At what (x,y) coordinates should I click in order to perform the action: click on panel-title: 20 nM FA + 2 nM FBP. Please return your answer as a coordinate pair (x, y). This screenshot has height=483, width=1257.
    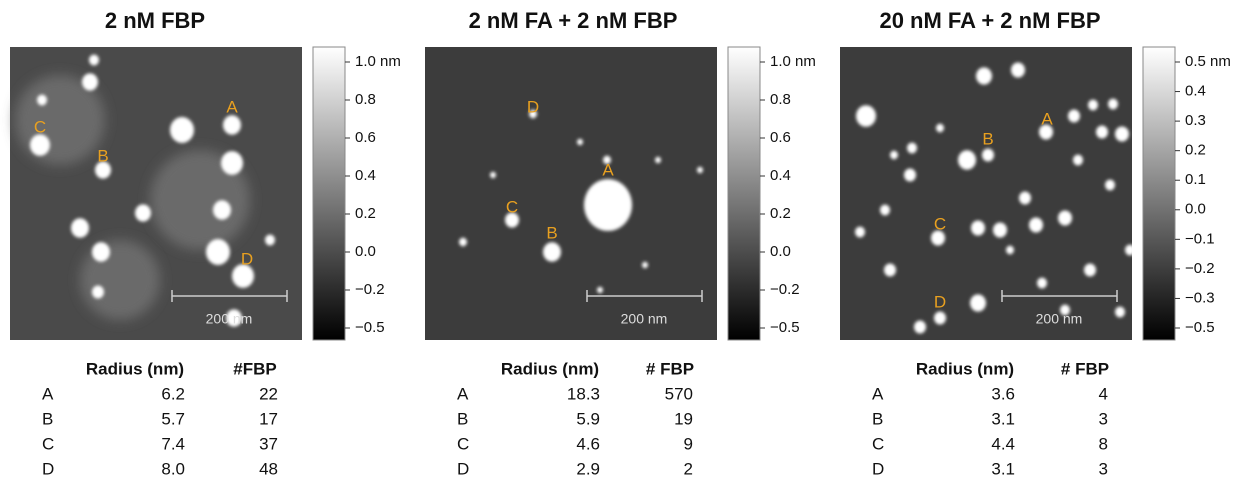
    Looking at the image, I should click on (989, 20).